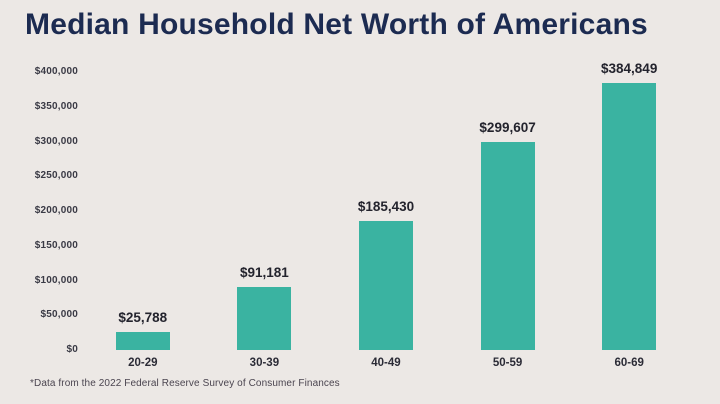  What do you see at coordinates (143, 318) in the screenshot?
I see `bar-value-label: $25,788` at bounding box center [143, 318].